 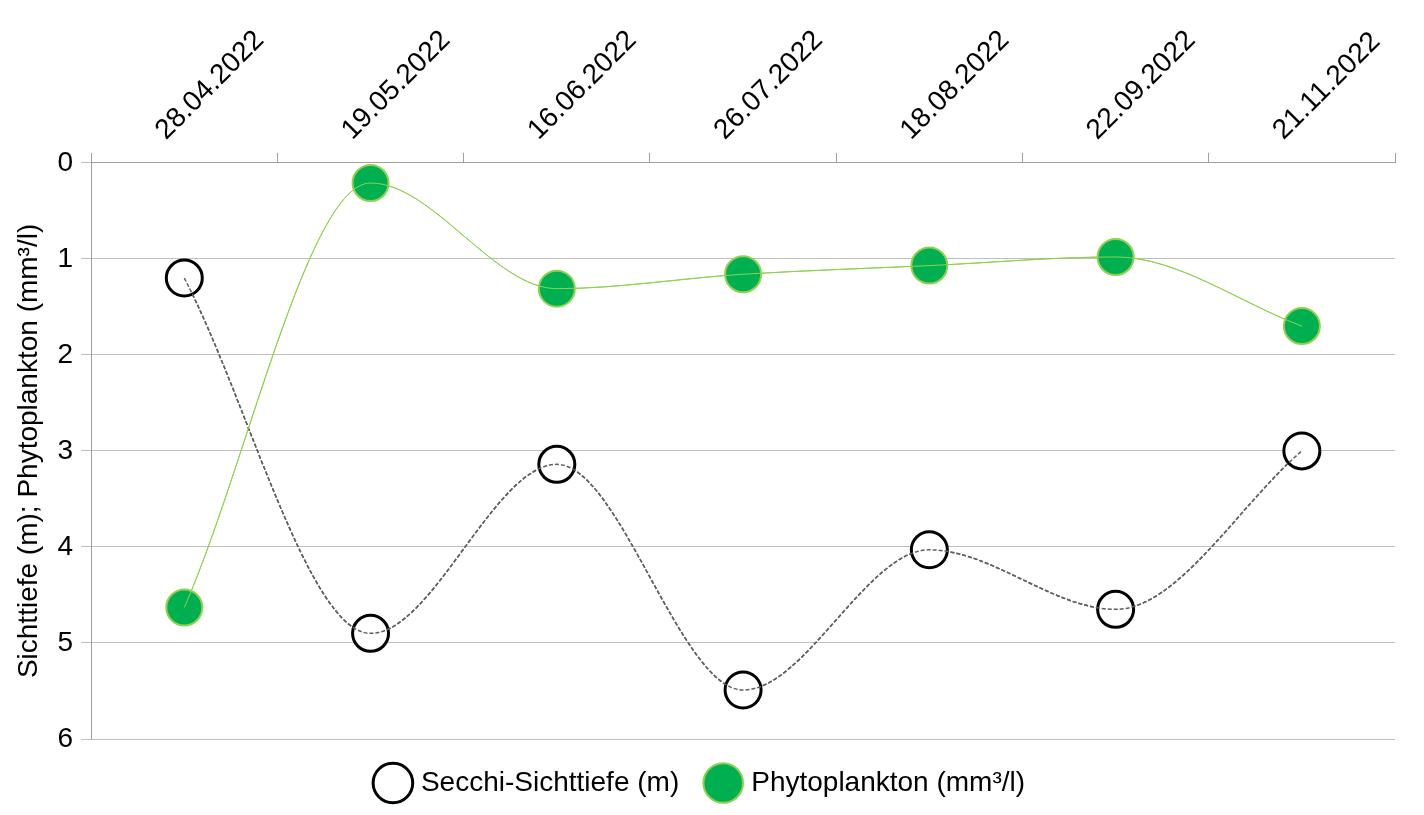 What do you see at coordinates (65, 545) in the screenshot?
I see `y-tick-label: 4` at bounding box center [65, 545].